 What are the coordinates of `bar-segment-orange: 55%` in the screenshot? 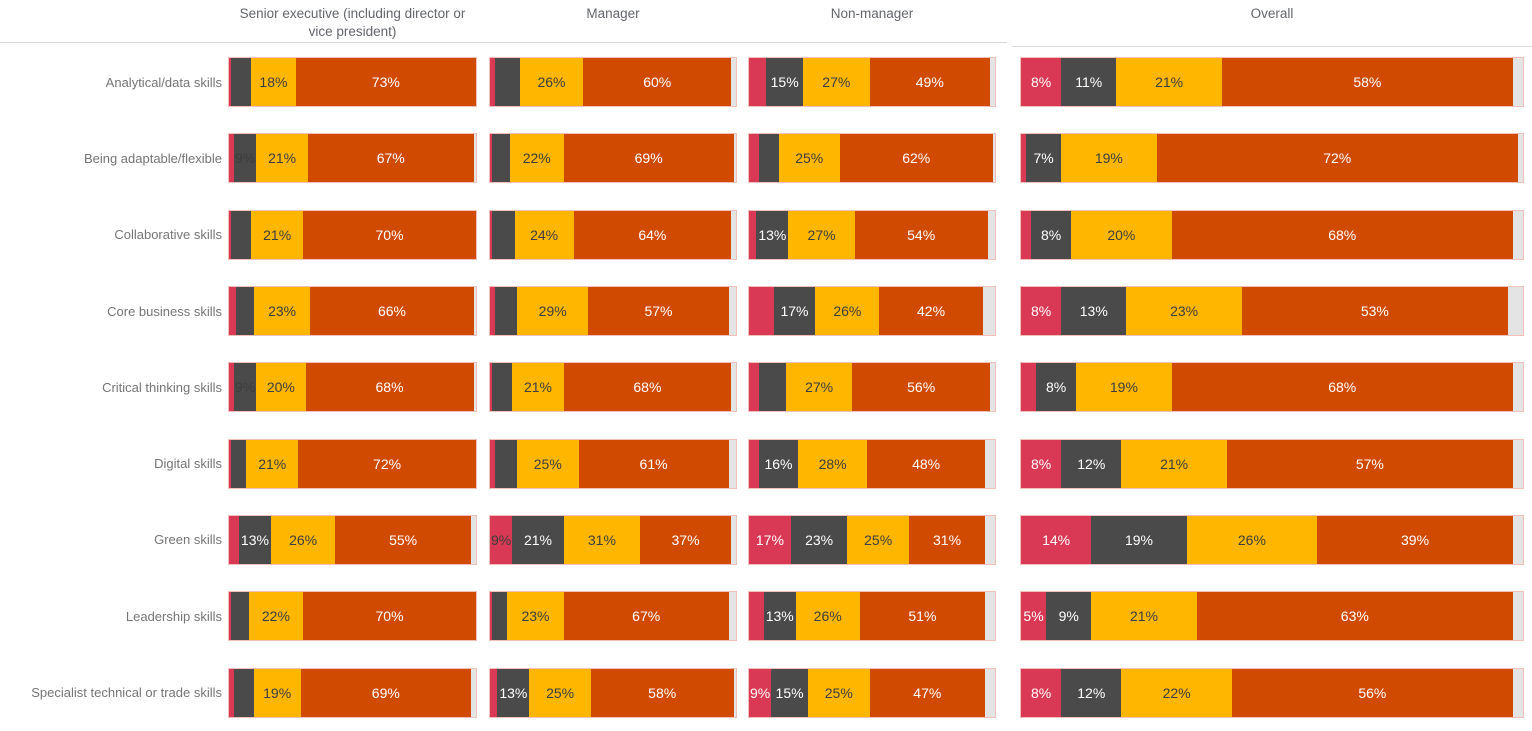 It's located at (403, 539).